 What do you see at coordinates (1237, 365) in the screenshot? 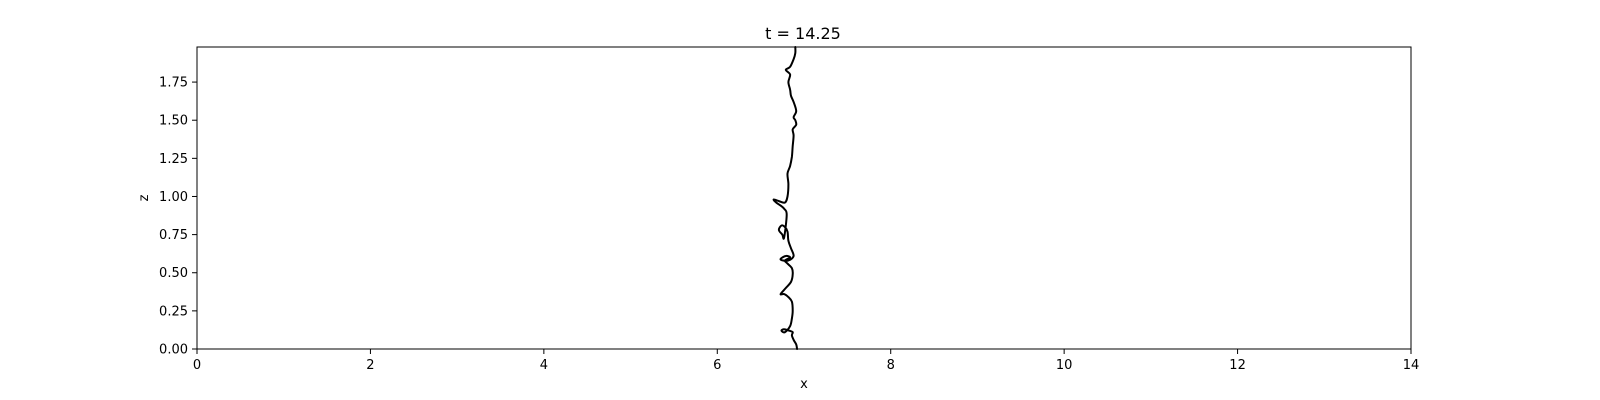
I see `x-tick-label: 12` at bounding box center [1237, 365].